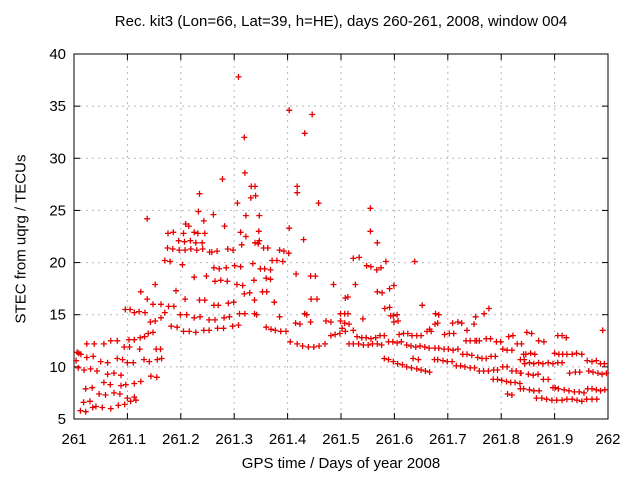  What do you see at coordinates (234, 439) in the screenshot?
I see `x-tick-label: 261.3` at bounding box center [234, 439].